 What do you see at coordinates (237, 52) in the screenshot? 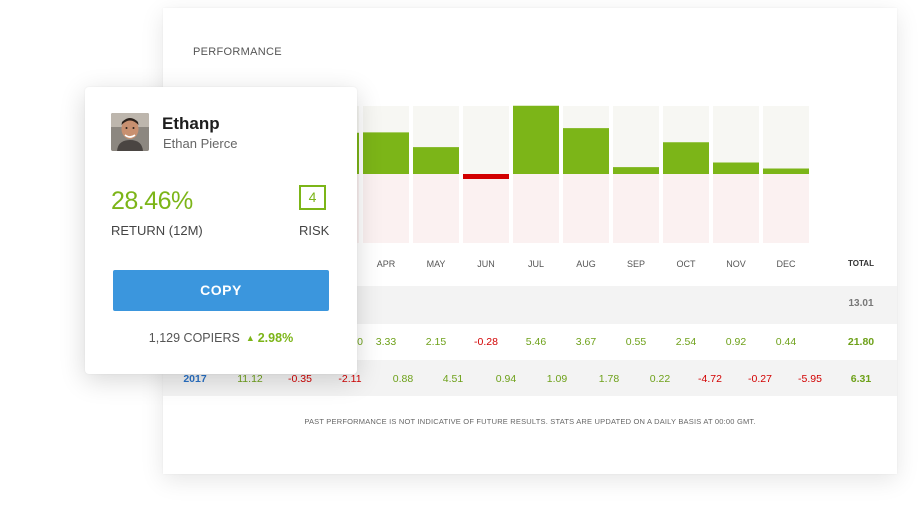
I see `performance-title: PERFORMANCE` at bounding box center [237, 52].